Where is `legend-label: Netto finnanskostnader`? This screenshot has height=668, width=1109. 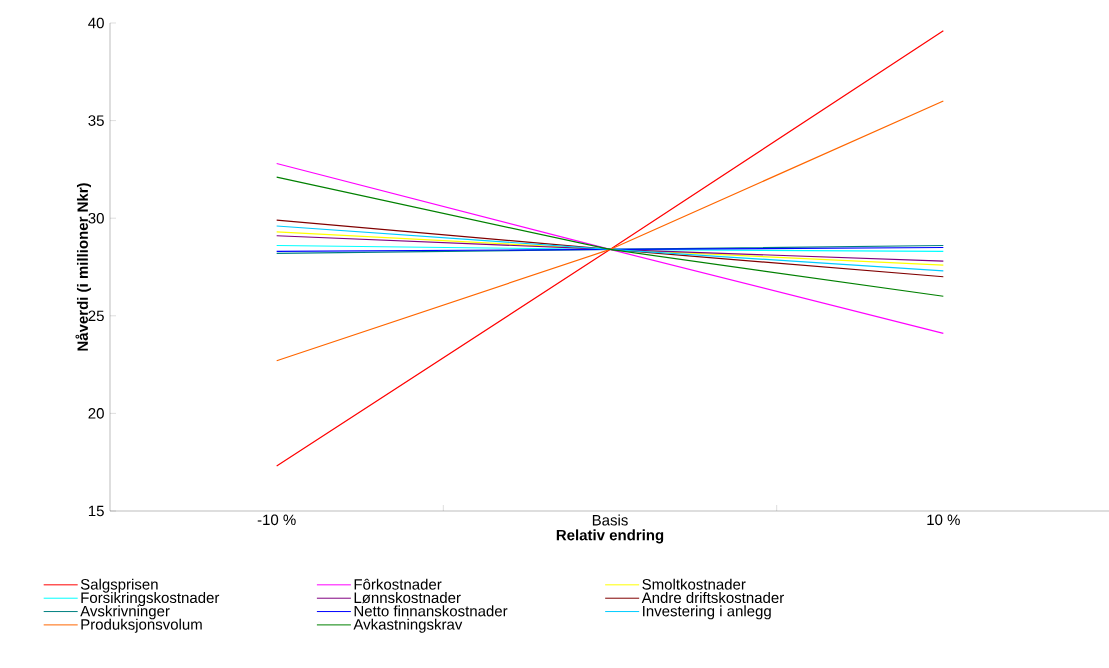 legend-label: Netto finnanskostnader is located at coordinates (431, 611).